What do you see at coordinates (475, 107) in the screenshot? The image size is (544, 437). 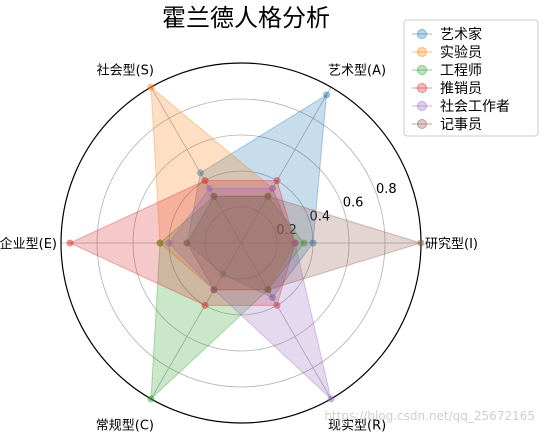 I see `legend-label: 社会工作者` at bounding box center [475, 107].